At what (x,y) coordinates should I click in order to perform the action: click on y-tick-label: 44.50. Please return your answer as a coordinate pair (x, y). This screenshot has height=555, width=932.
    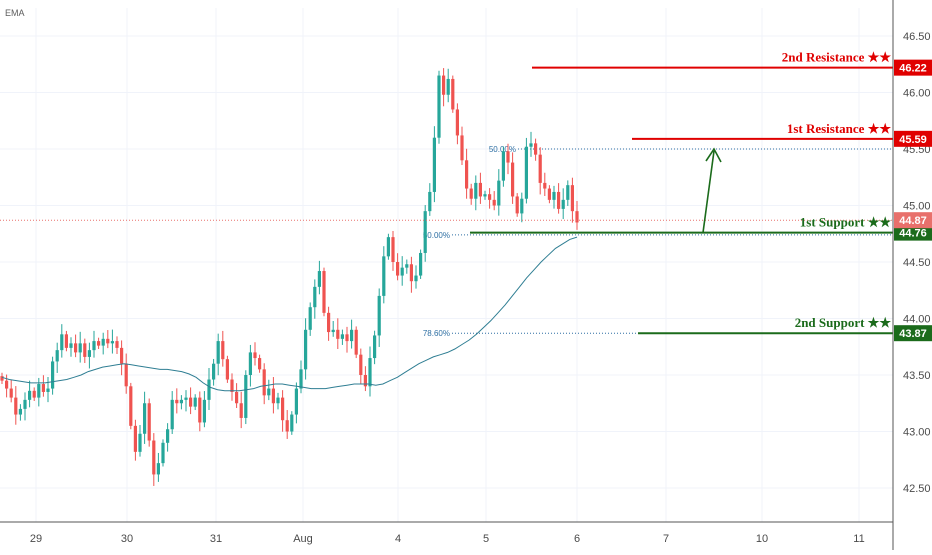
    Looking at the image, I should click on (917, 263).